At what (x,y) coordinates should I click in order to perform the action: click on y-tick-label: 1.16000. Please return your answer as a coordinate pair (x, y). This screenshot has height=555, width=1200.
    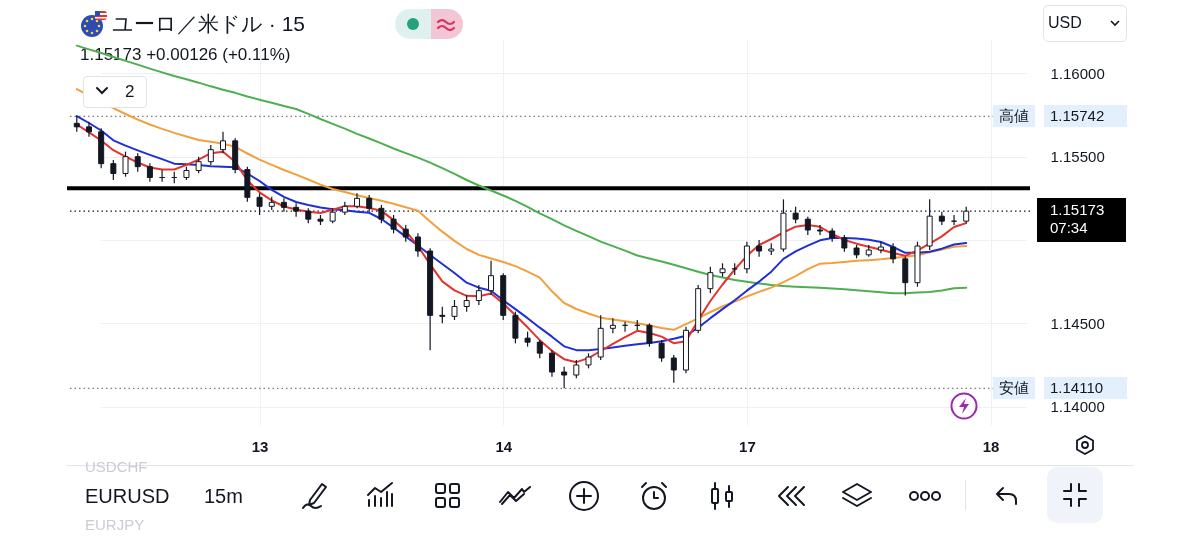
    Looking at the image, I should click on (1077, 73).